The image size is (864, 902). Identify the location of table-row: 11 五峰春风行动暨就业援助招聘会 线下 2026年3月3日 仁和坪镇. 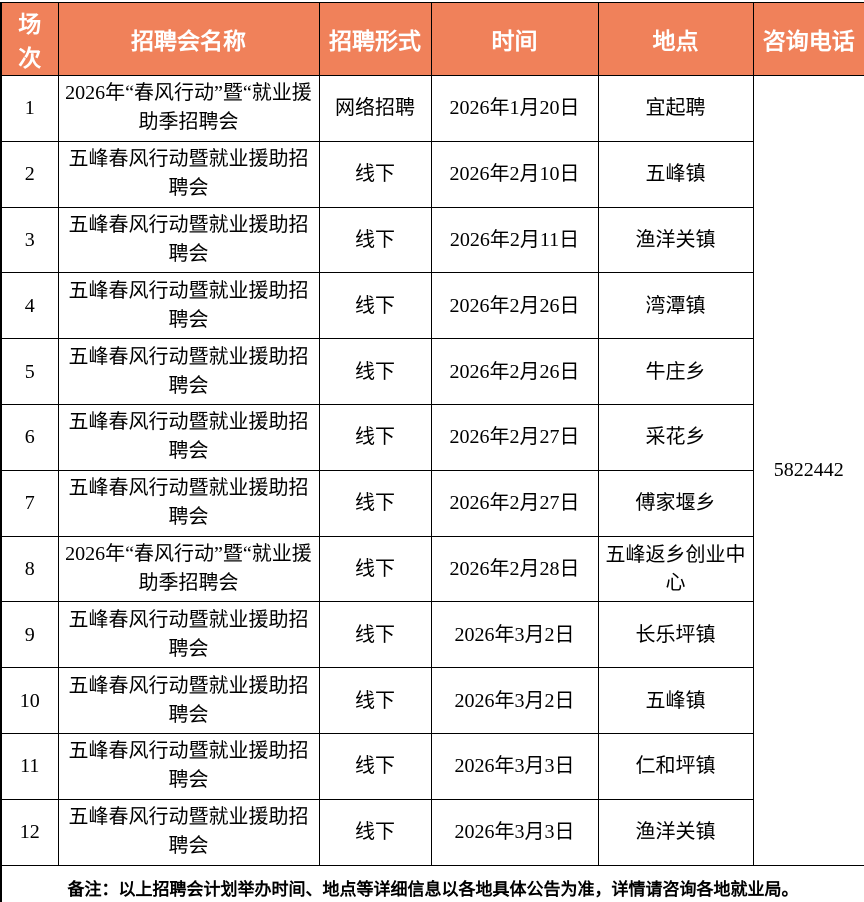
(432, 766).